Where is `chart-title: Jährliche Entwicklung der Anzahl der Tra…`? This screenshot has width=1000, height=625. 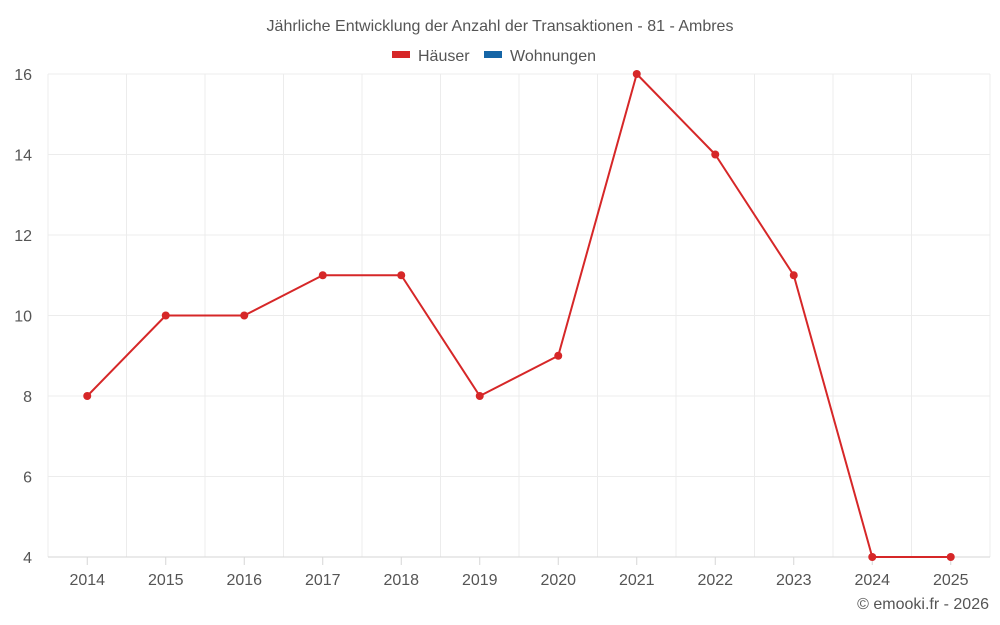 chart-title: Jährliche Entwicklung der Anzahl der Tra… is located at coordinates (500, 26).